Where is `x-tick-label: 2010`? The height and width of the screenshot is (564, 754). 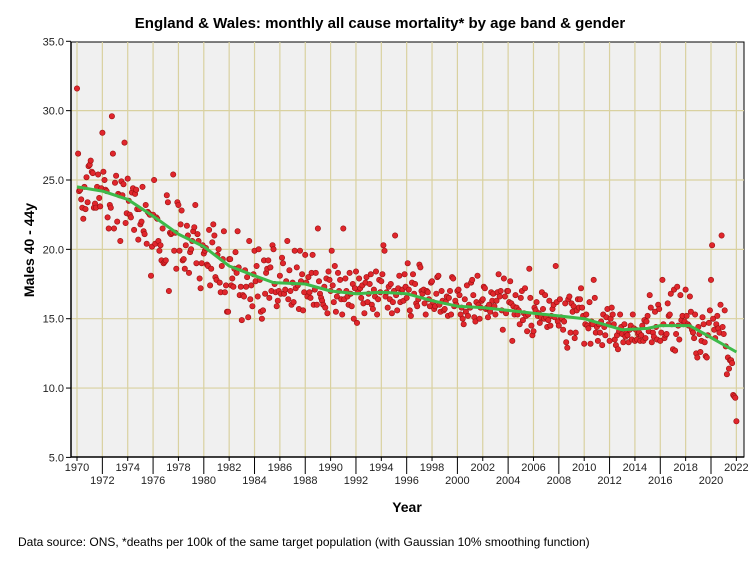 x-tick-label: 2010 is located at coordinates (584, 468).